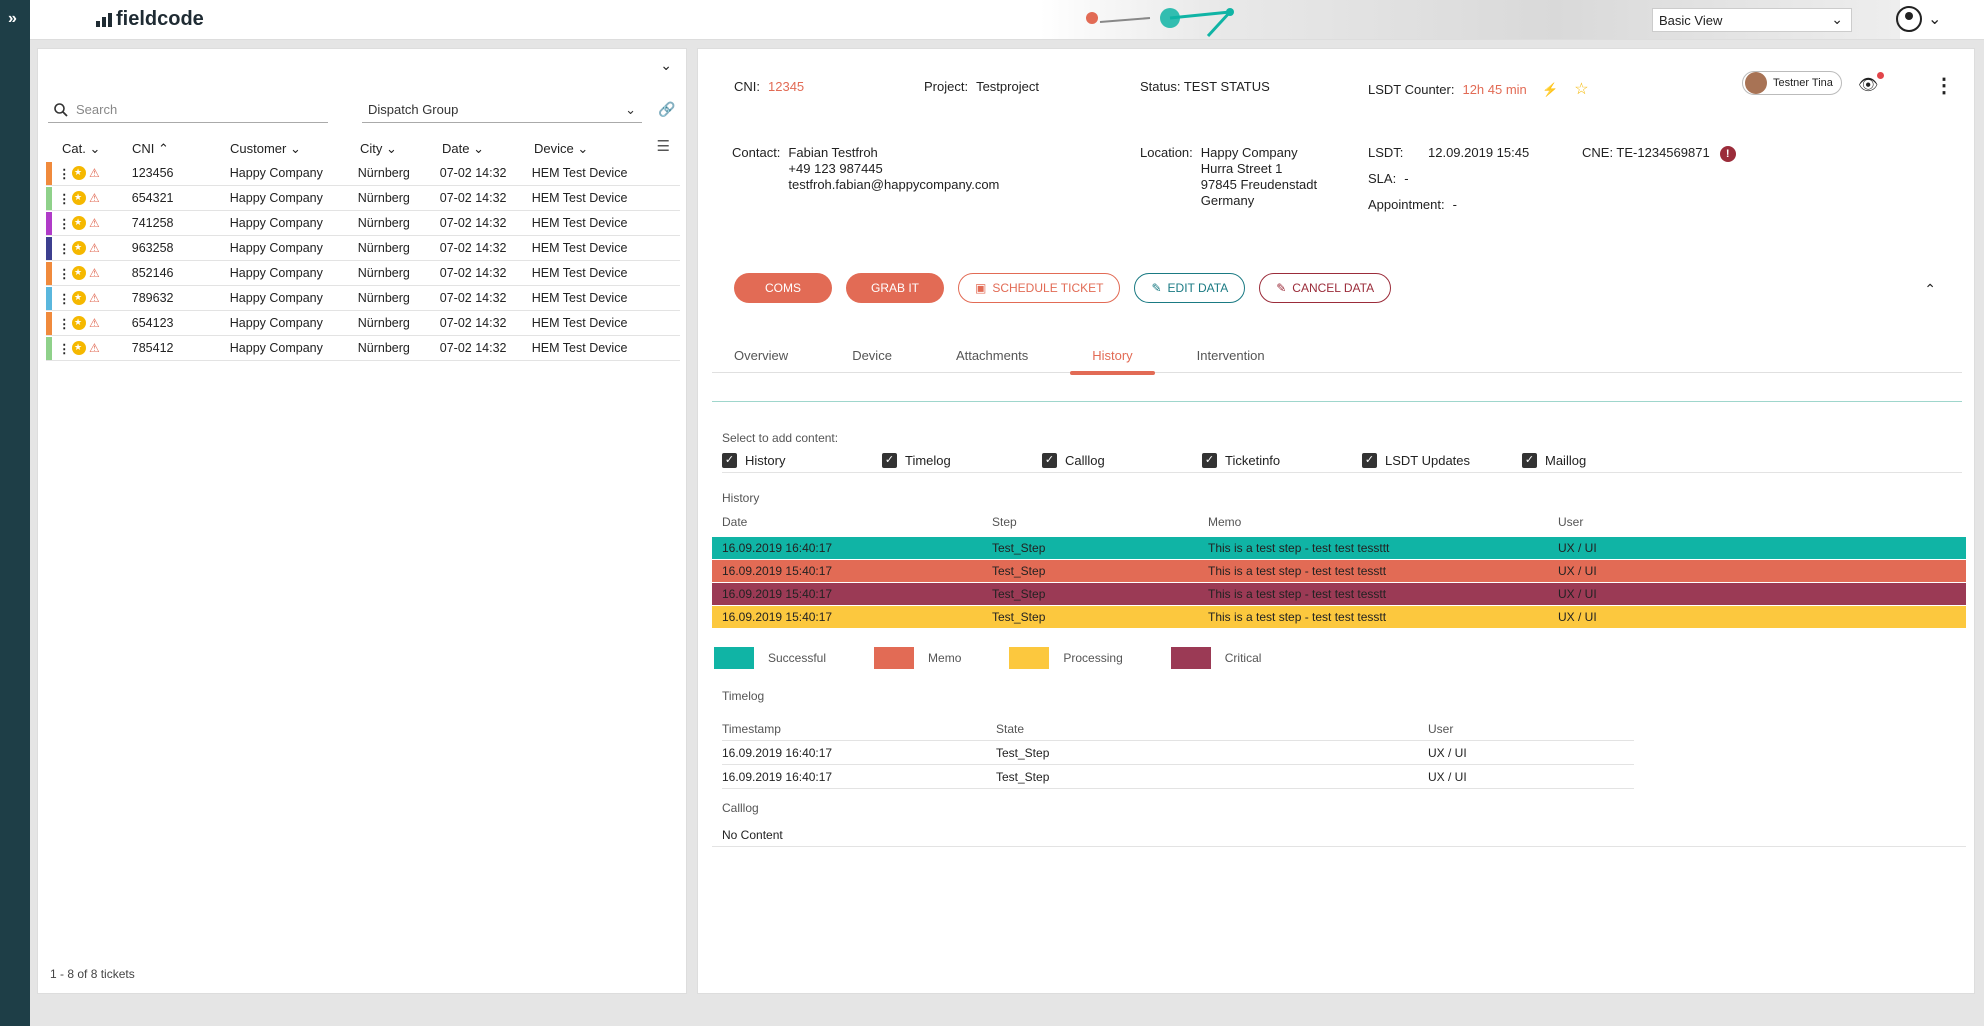 Image resolution: width=1984 pixels, height=1026 pixels. Describe the element at coordinates (1209, 460) in the screenshot. I see `checkmark-icon: ✓` at that location.